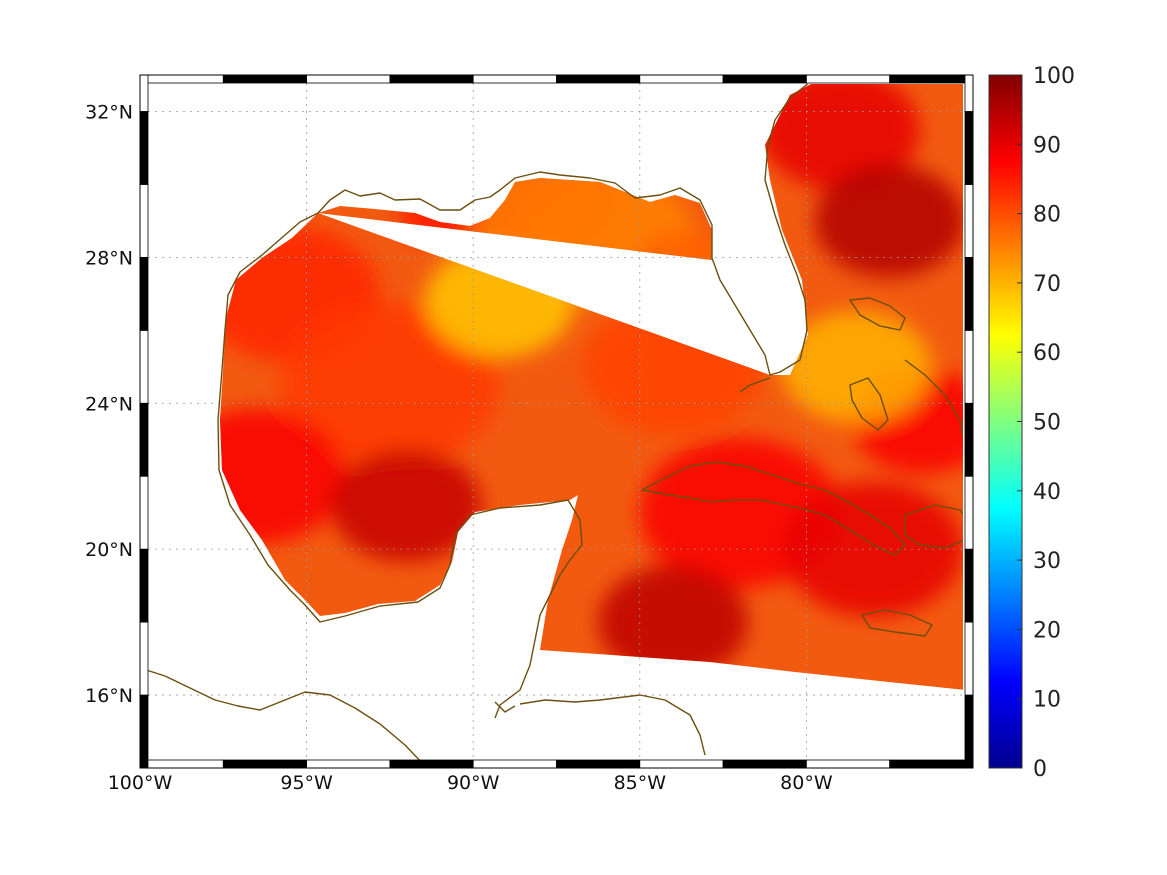 Image resolution: width=1167 pixels, height=875 pixels. Describe the element at coordinates (1054, 76) in the screenshot. I see `colorbar-tick-label: 100` at that location.